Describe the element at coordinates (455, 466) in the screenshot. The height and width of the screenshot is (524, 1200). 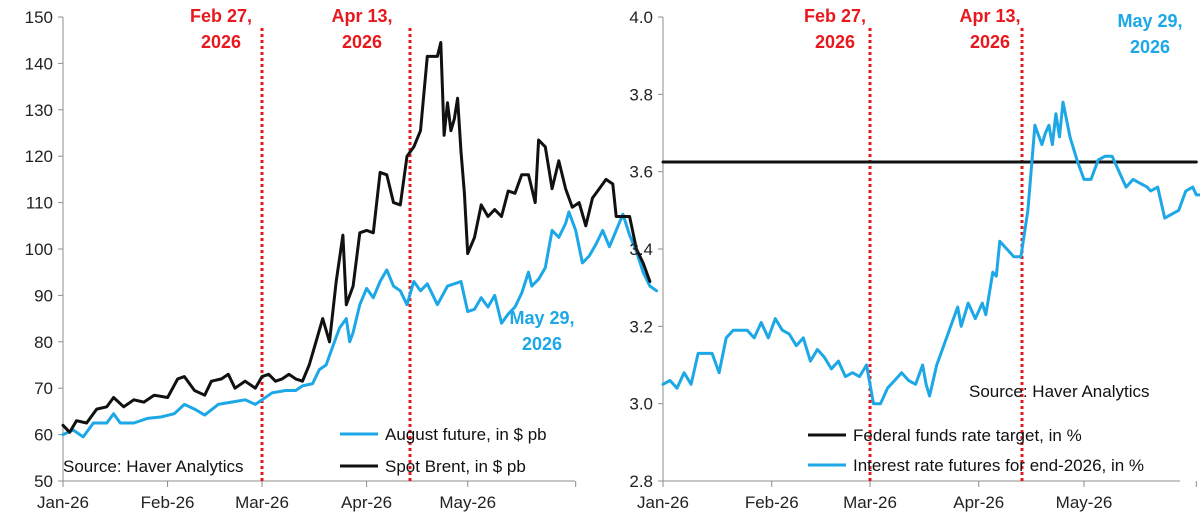
I see `legend-label: Spot Brent, in $ pb` at that location.